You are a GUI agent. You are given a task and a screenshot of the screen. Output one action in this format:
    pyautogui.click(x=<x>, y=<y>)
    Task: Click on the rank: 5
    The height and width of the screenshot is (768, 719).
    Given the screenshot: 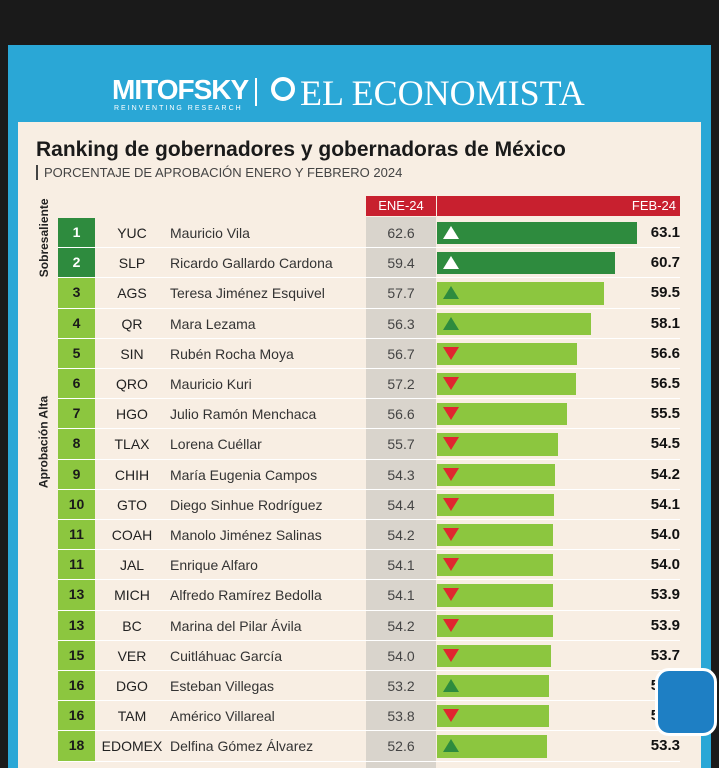 What is the action you would take?
    pyautogui.click(x=76, y=353)
    